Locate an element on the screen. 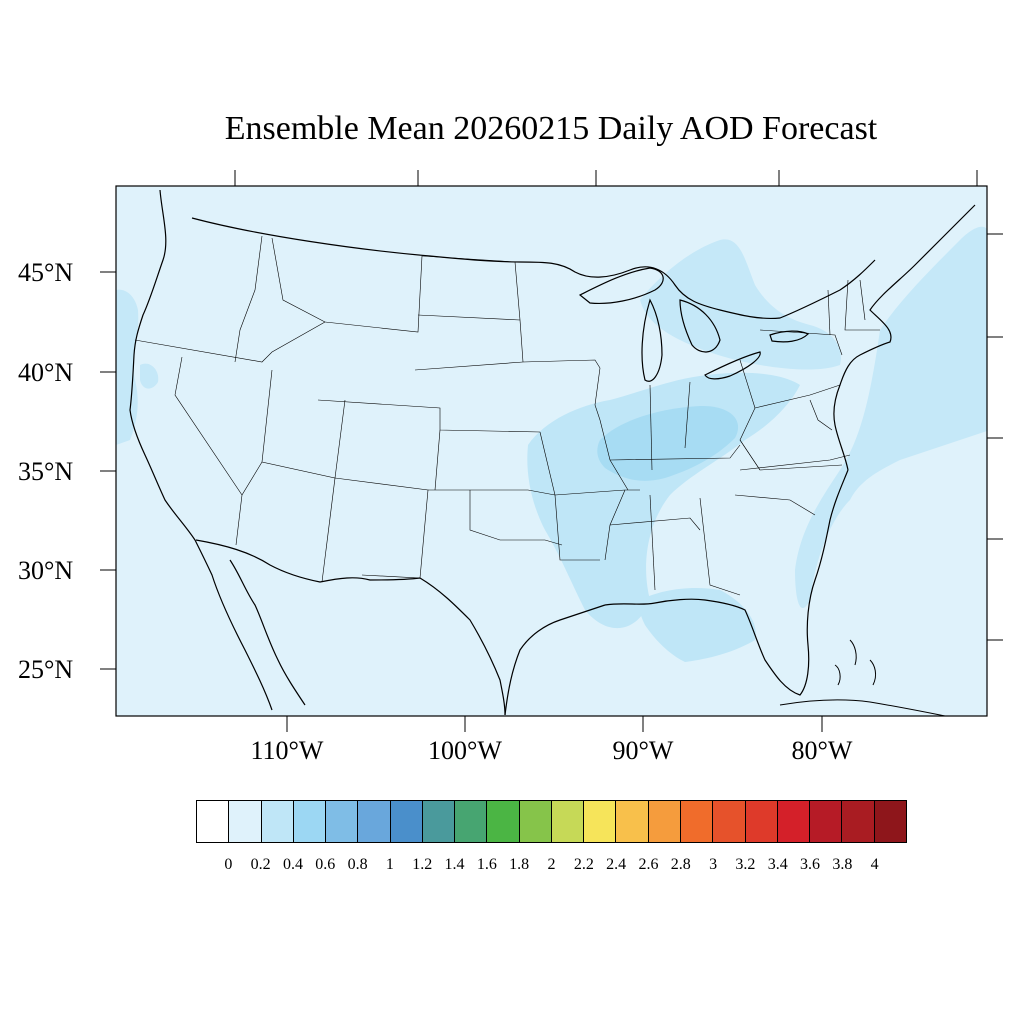 This screenshot has width=1024, height=1024. lon-label-90w: 90°W is located at coordinates (643, 750).